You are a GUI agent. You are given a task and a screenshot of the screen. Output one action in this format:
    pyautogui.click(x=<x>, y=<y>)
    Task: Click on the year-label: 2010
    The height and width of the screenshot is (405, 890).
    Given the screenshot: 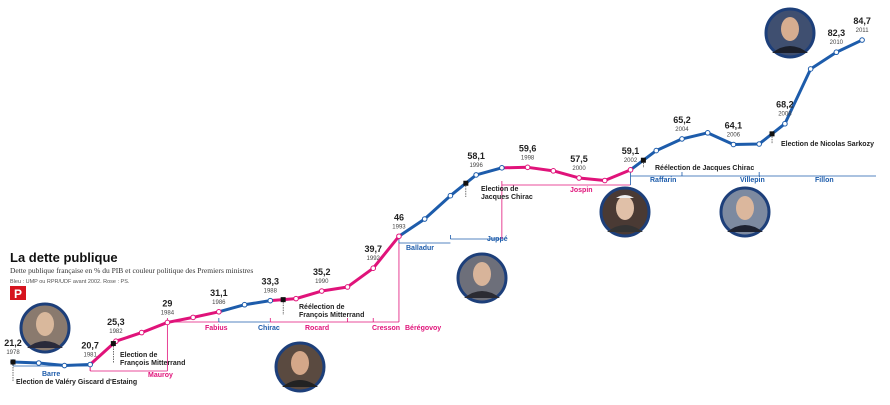 What is the action you would take?
    pyautogui.click(x=837, y=43)
    